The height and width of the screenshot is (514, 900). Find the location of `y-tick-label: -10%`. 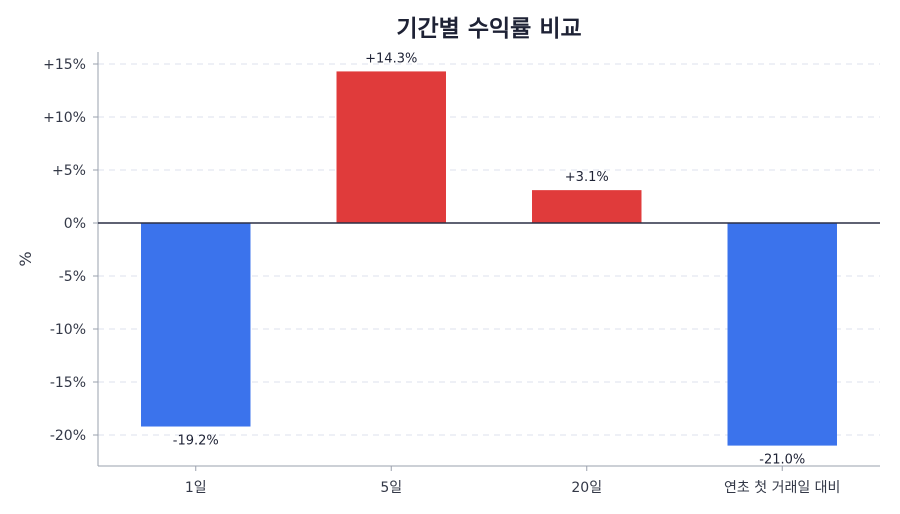

y-tick-label: -10% is located at coordinates (68, 330).